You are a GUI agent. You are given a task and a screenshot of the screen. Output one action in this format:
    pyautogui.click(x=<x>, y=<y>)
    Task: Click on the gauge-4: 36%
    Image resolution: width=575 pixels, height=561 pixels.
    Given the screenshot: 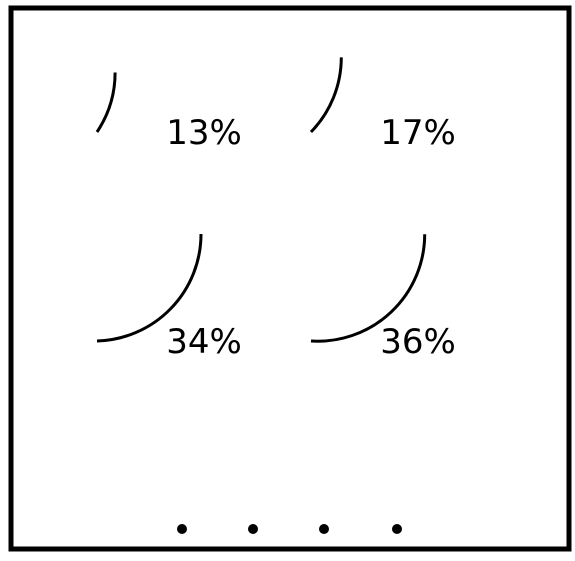 What is the action you would take?
    pyautogui.click(x=383, y=298)
    